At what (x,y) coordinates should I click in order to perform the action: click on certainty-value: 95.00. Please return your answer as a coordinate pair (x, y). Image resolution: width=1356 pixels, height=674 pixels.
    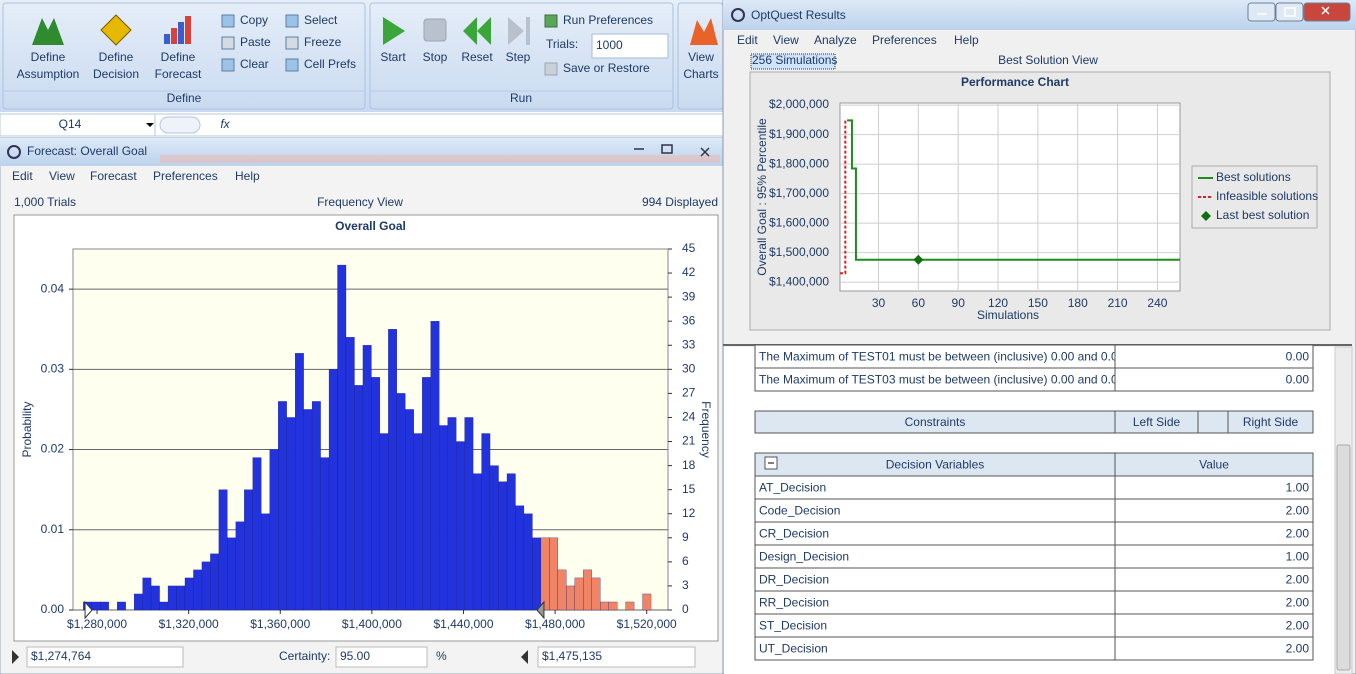
    Looking at the image, I should click on (355, 656).